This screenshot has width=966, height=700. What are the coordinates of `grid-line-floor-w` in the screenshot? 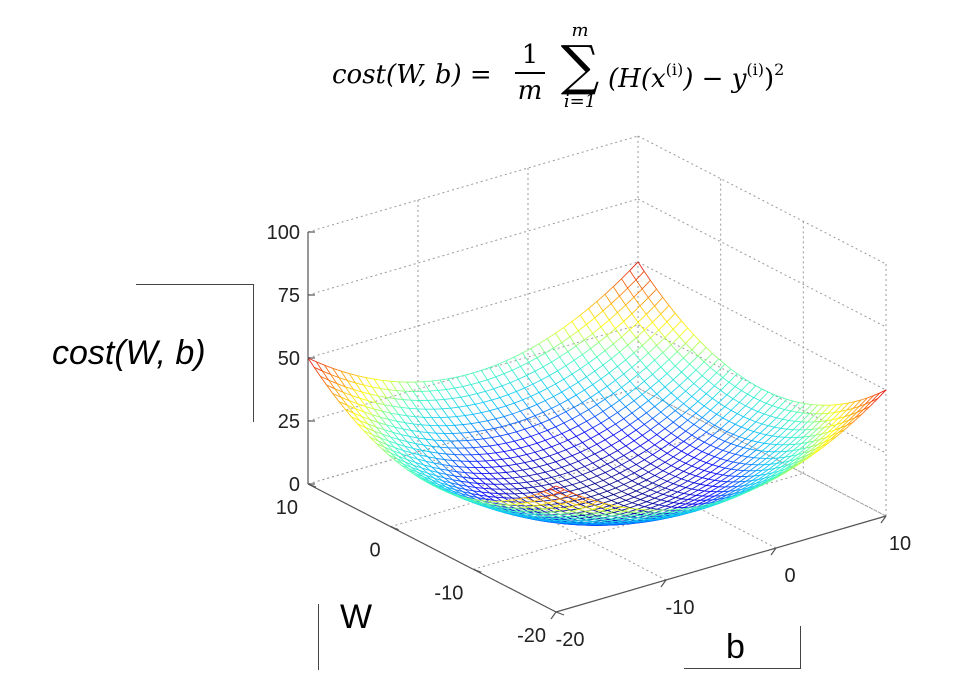 It's located at (555, 479).